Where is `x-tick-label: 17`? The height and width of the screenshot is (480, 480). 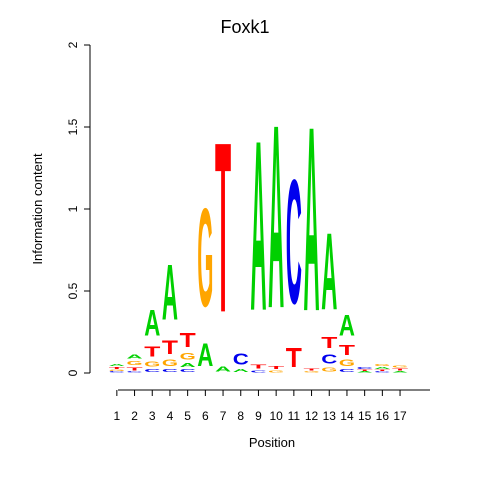
x-tick-label: 17 is located at coordinates (400, 416).